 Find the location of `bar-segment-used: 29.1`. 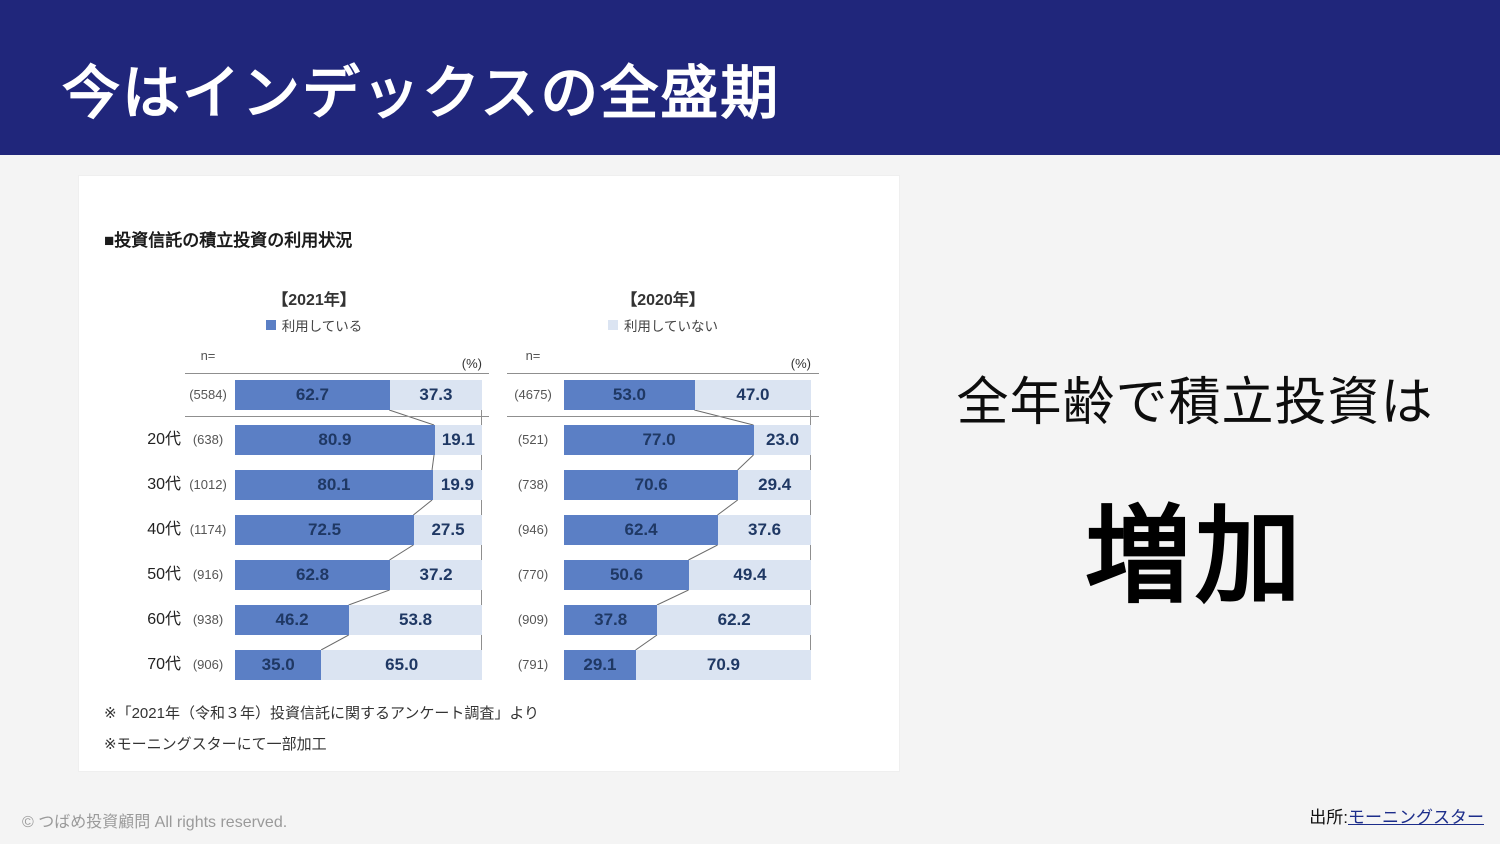

bar-segment-used: 29.1 is located at coordinates (600, 665).